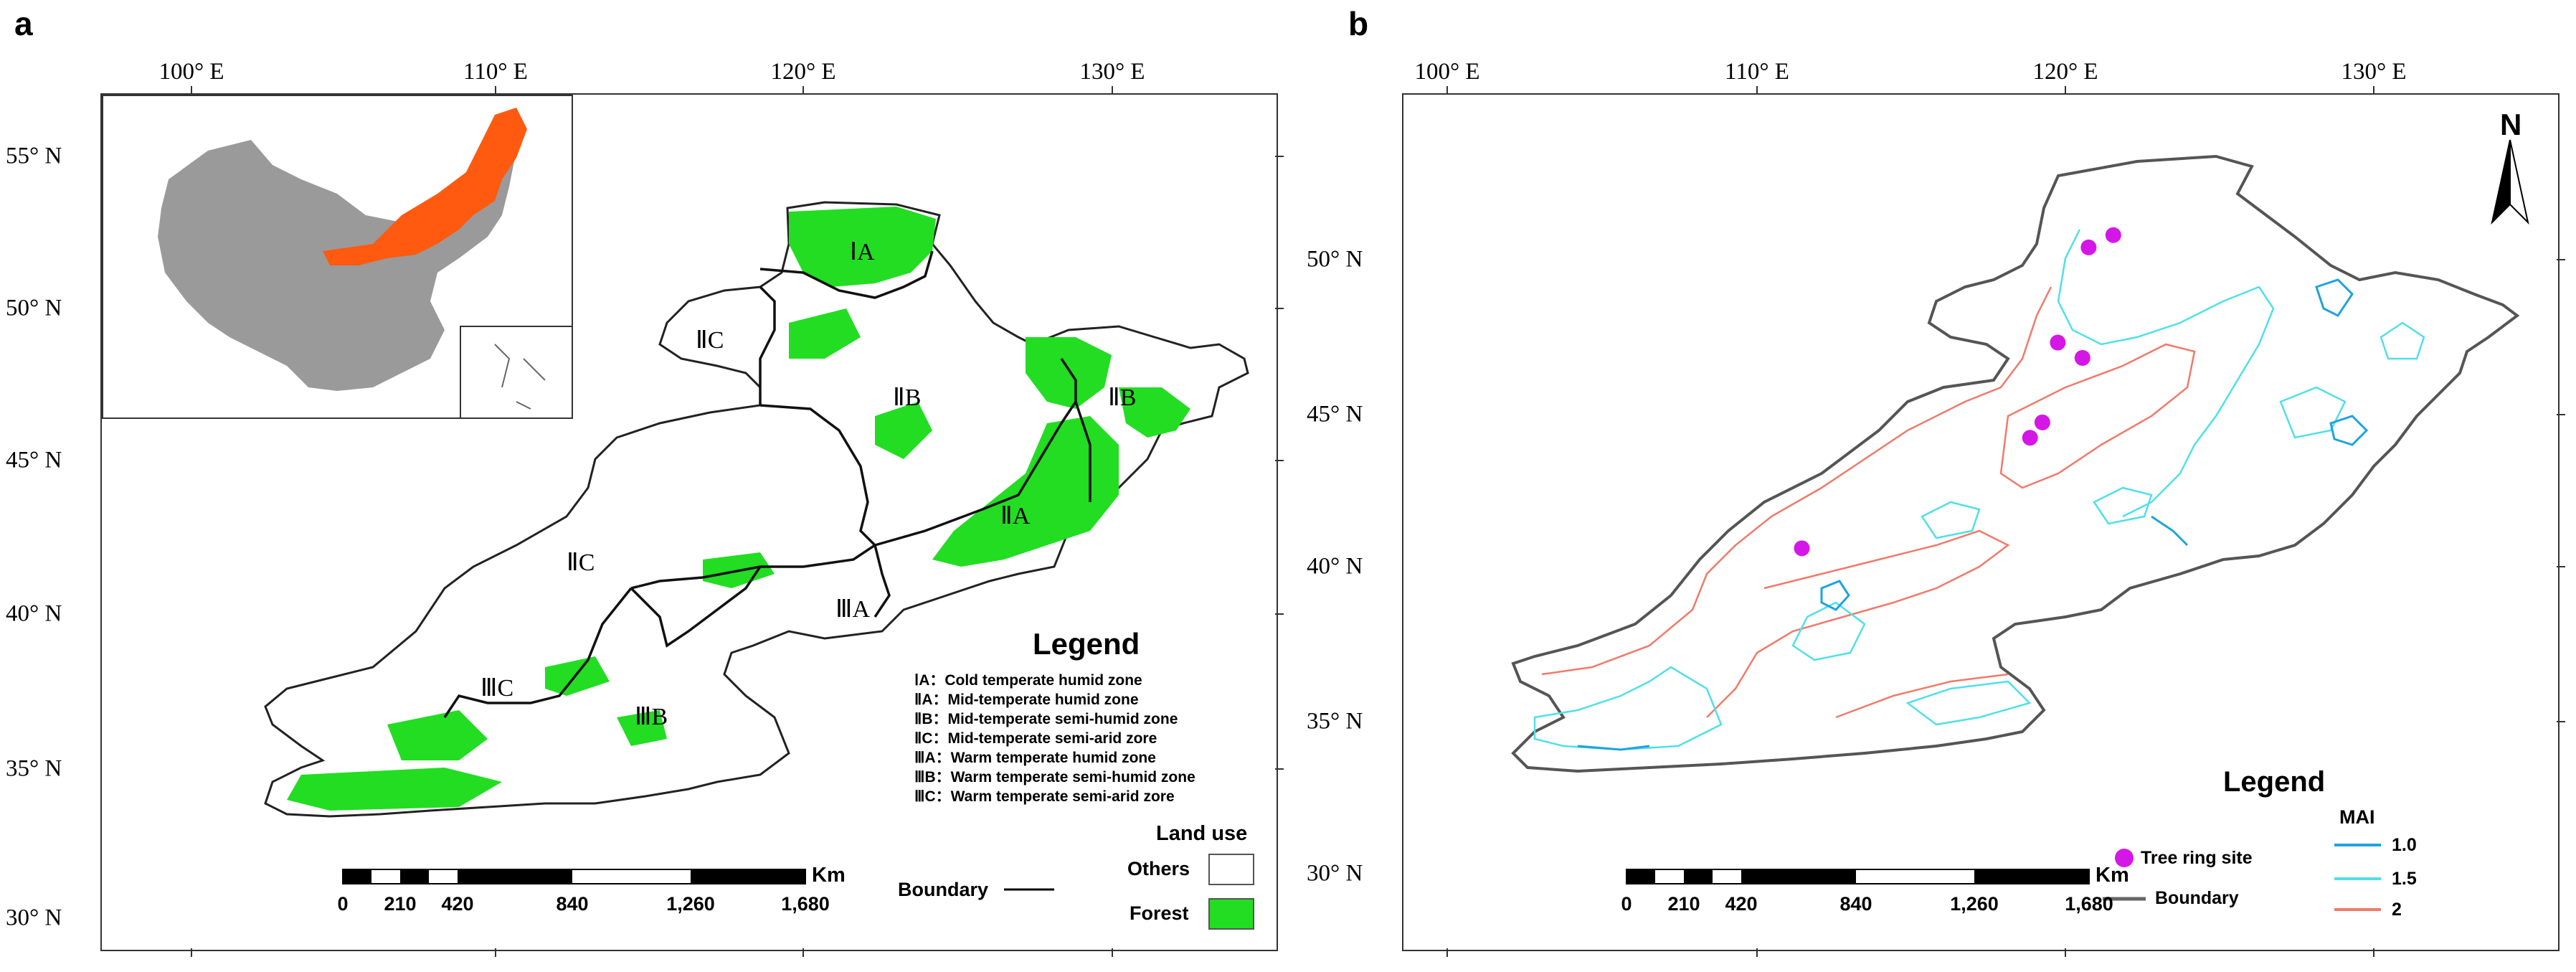 The image size is (2576, 972). What do you see at coordinates (829, 875) in the screenshot?
I see `scale-unit-a: Km` at bounding box center [829, 875].